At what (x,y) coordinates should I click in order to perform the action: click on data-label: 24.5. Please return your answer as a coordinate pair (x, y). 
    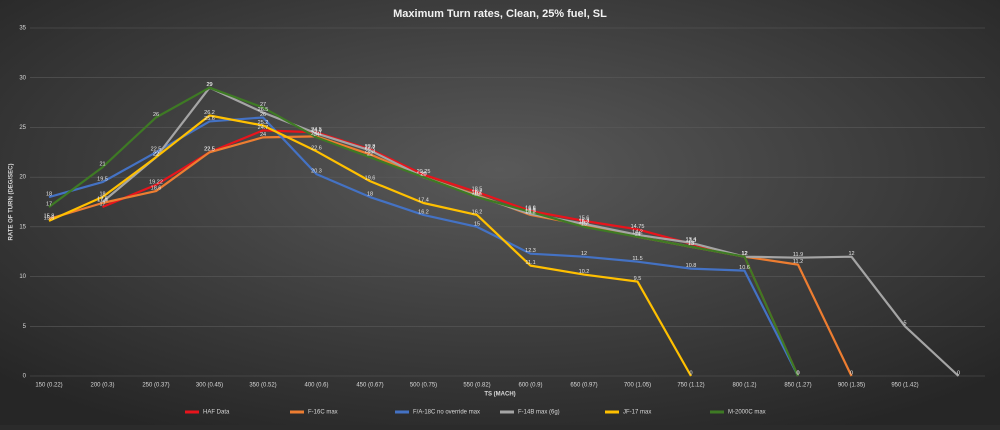
    Looking at the image, I should click on (316, 130).